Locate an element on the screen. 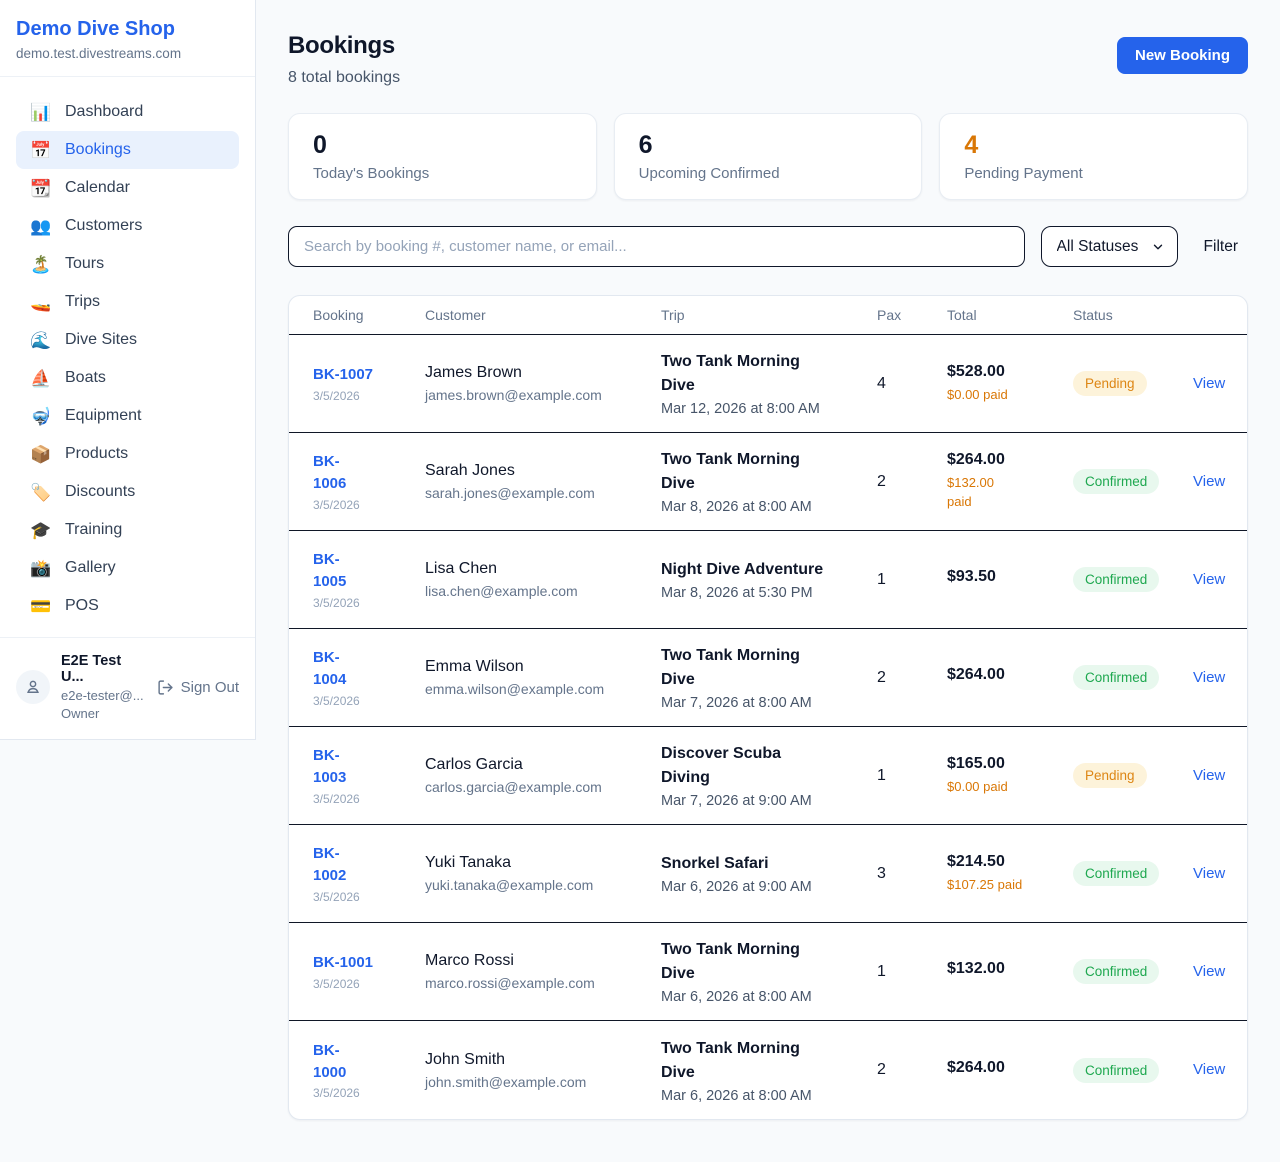 The image size is (1280, 1162). package-icon: 📦 is located at coordinates (41, 454).